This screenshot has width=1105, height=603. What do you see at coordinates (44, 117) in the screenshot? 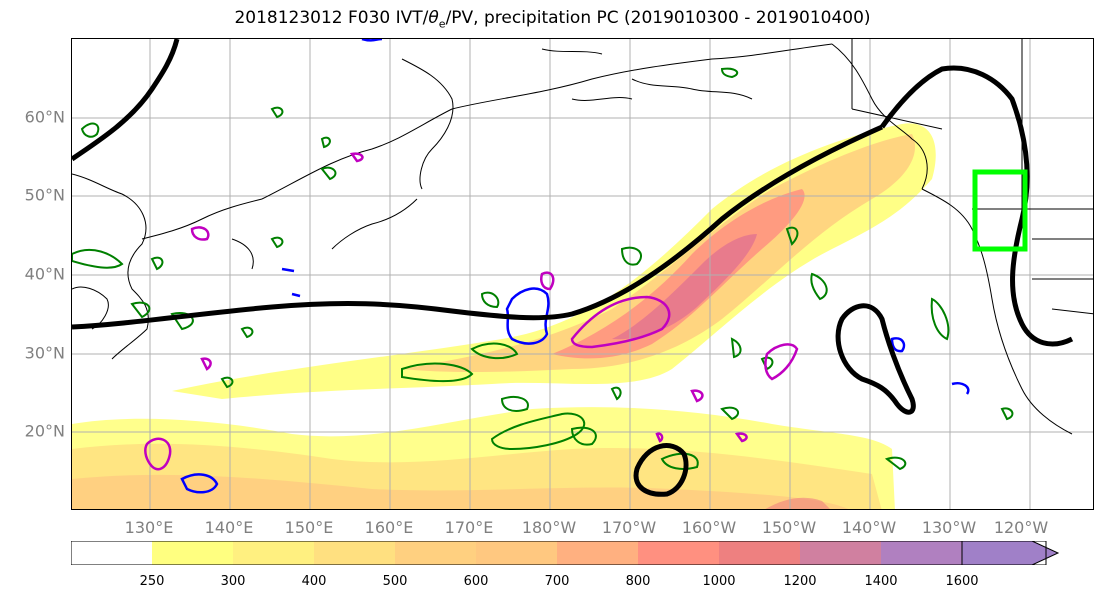
I see `lat-label-60n: 60°N` at bounding box center [44, 117].